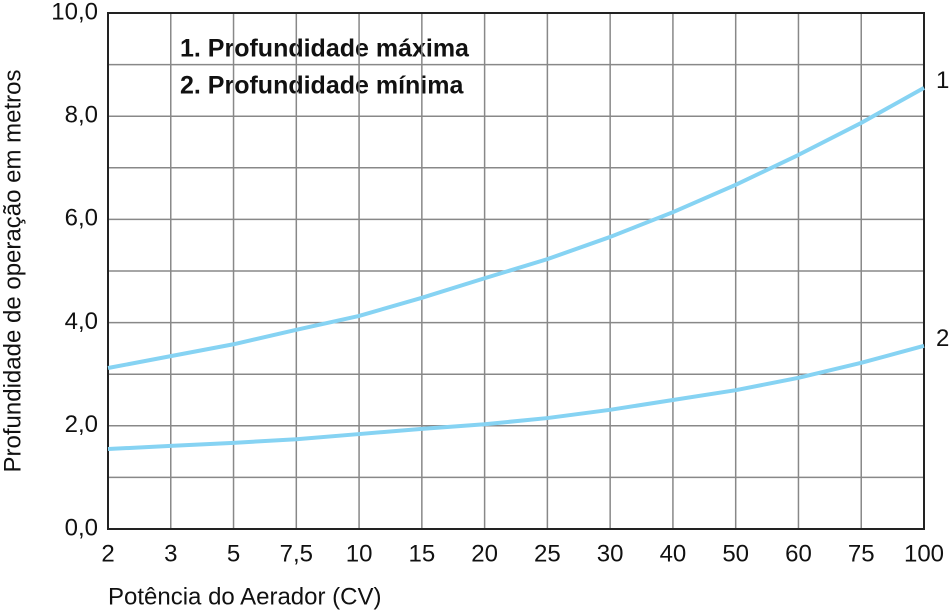 This screenshot has width=952, height=615. Describe the element at coordinates (81, 321) in the screenshot. I see `y-tick-label: 4,0` at that location.